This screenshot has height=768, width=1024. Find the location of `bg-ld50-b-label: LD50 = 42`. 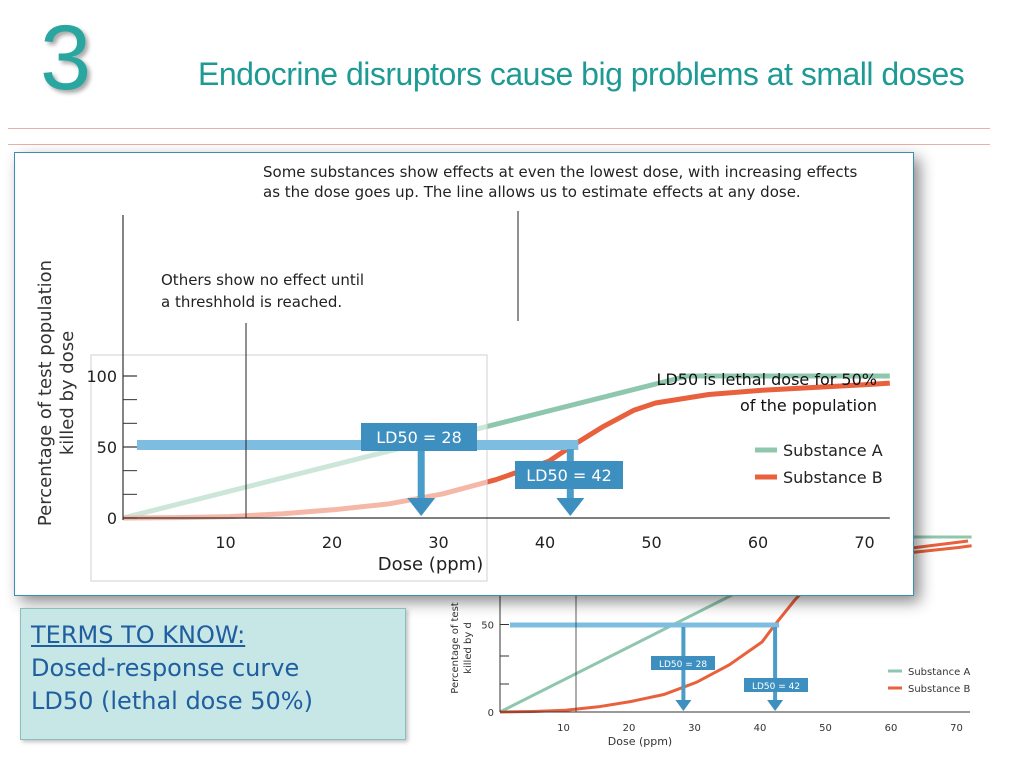

bg-ld50-b-label: LD50 = 42 is located at coordinates (776, 687).